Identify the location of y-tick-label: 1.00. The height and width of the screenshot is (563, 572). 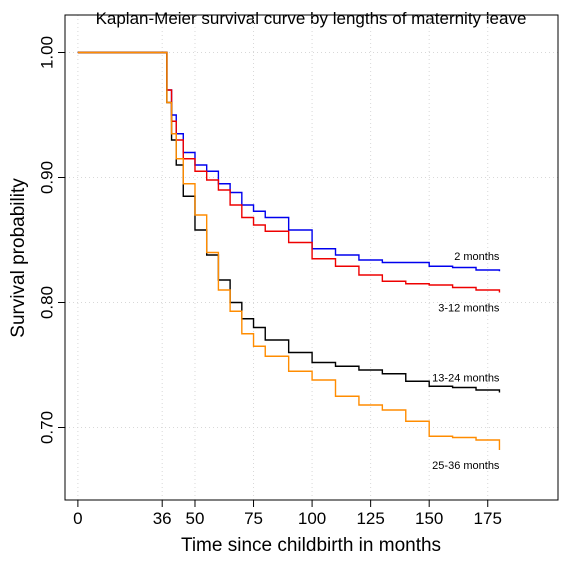
(46, 52).